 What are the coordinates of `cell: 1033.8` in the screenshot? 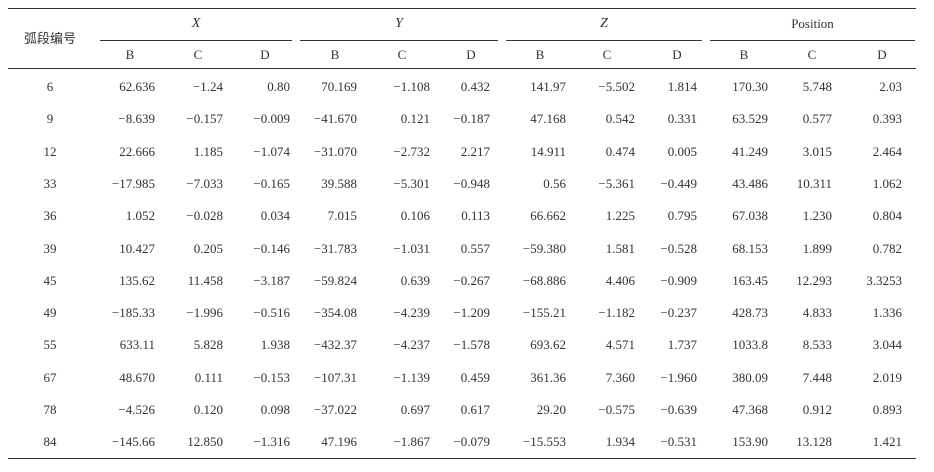 It's located at (750, 345).